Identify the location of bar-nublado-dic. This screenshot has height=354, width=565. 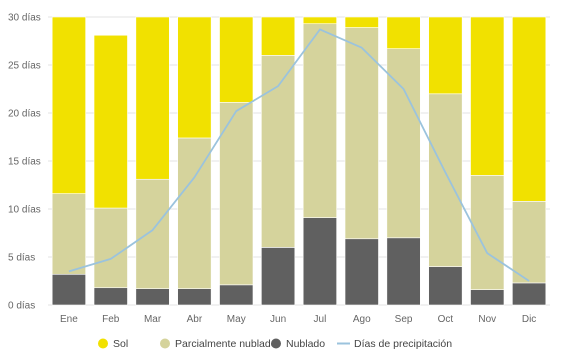
(529, 294).